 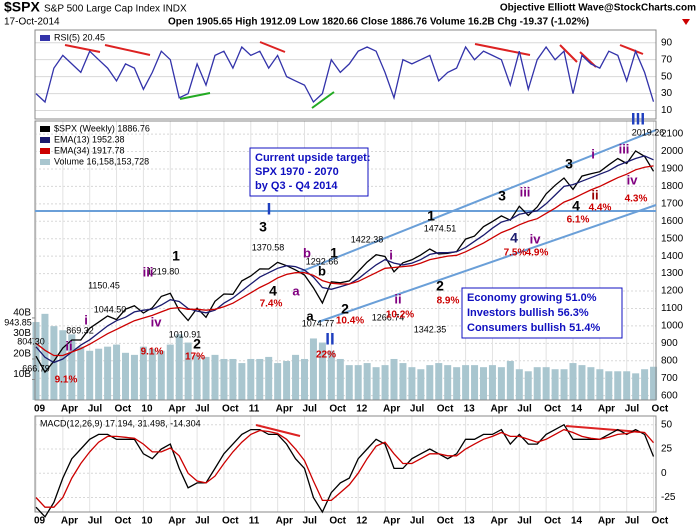 I want to click on annotation: 7.5%, so click(x=515, y=253).